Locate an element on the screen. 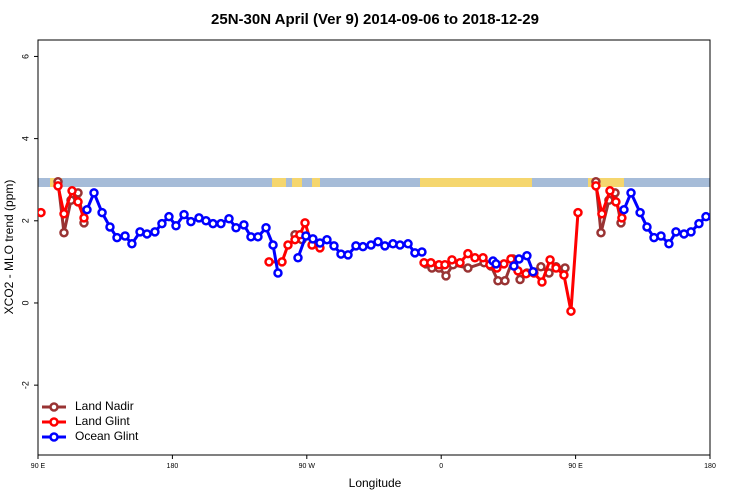 Image resolution: width=750 pixels, height=500 pixels. y-tick-label: 0 is located at coordinates (25, 302).